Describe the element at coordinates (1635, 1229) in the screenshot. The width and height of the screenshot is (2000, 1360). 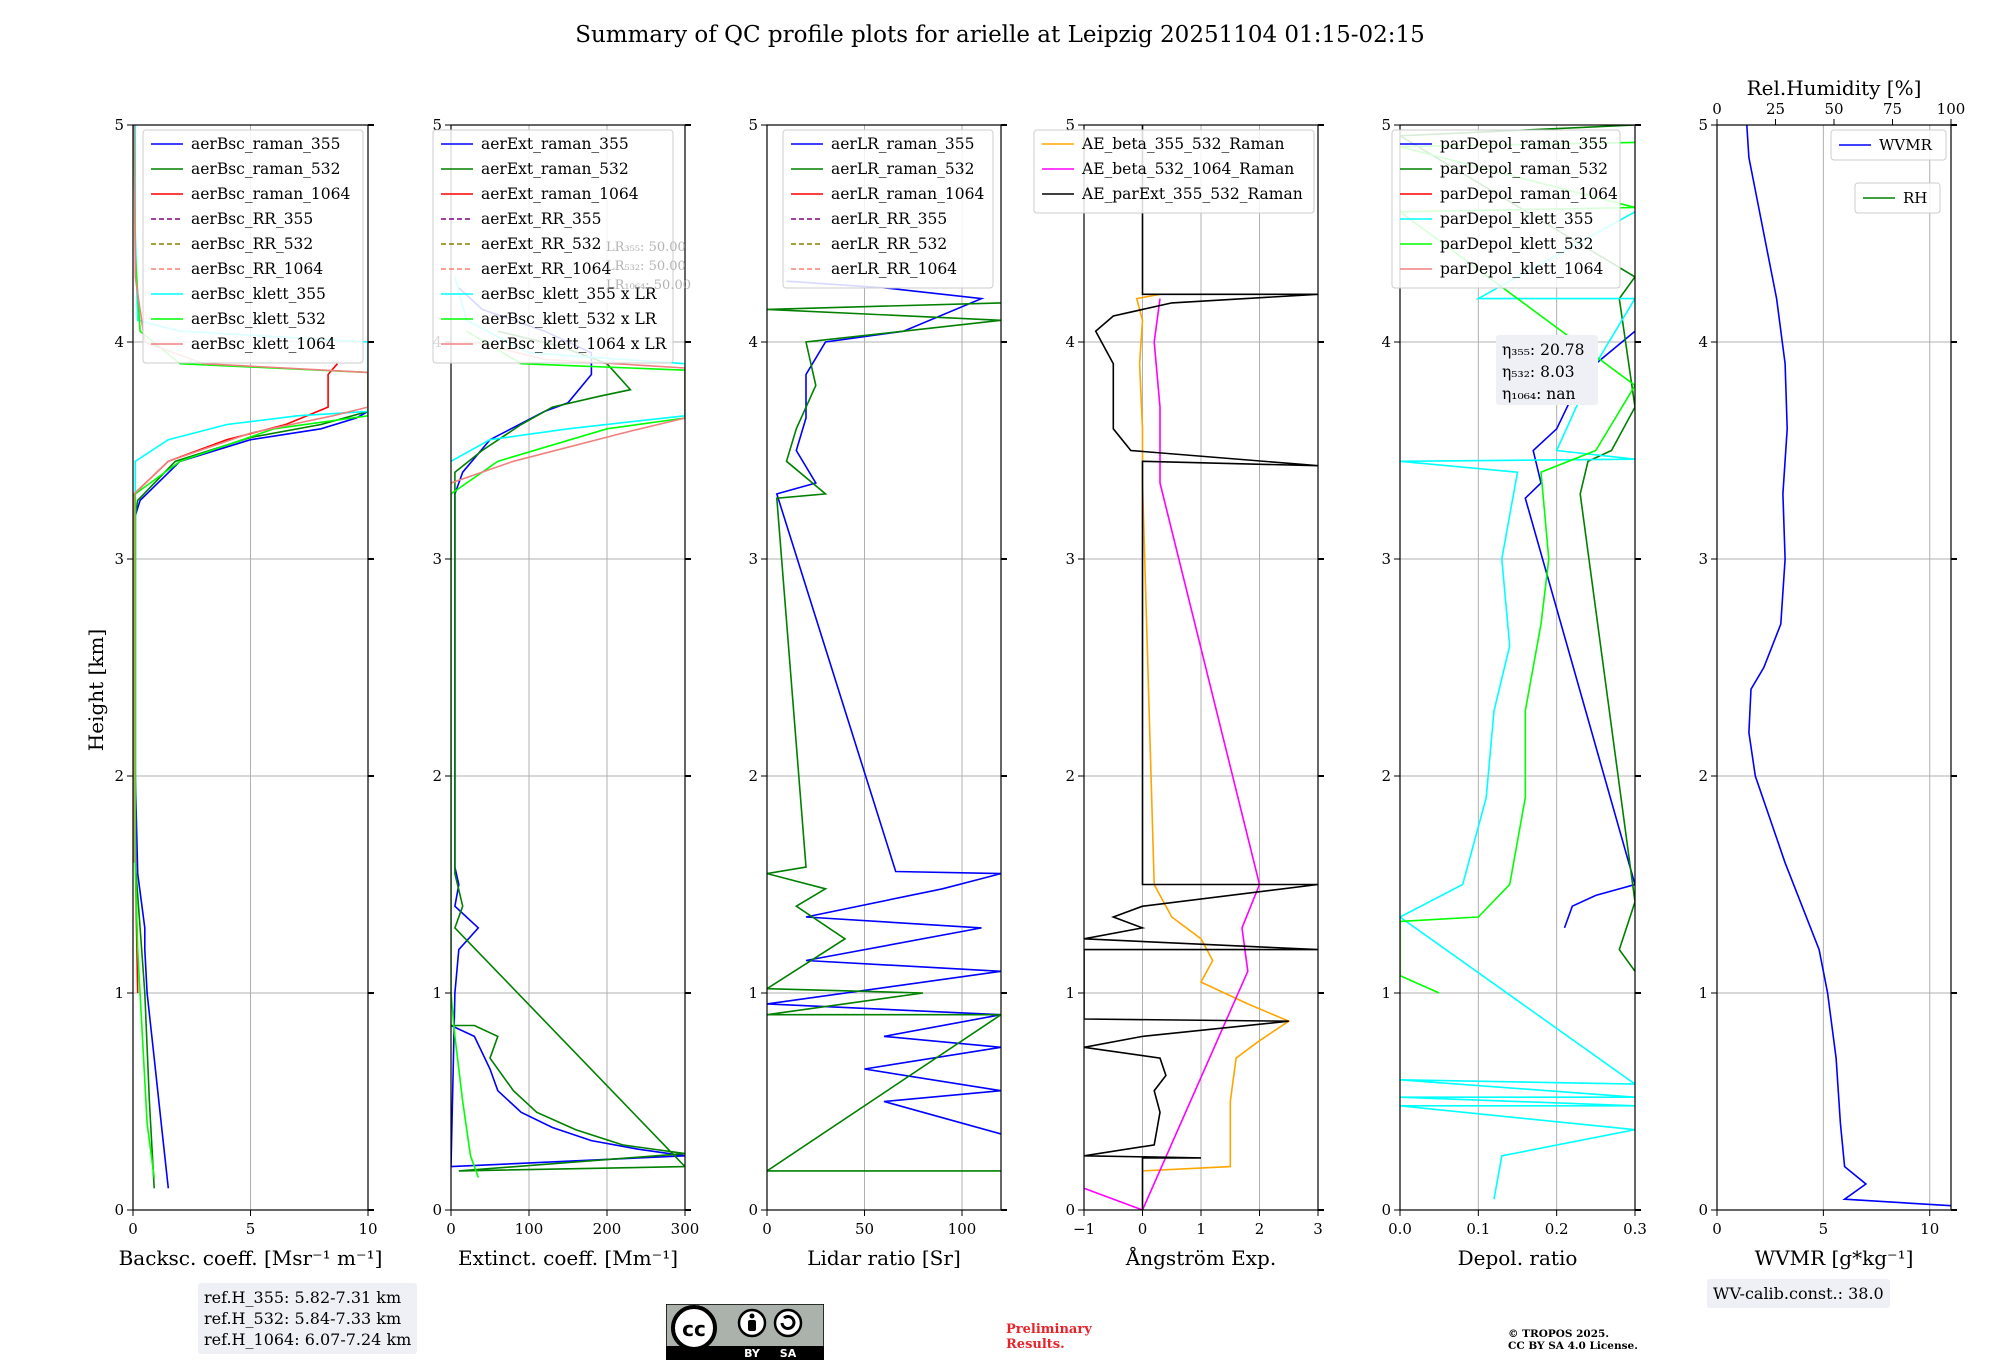
I see `x-tick-label: 0.3` at that location.